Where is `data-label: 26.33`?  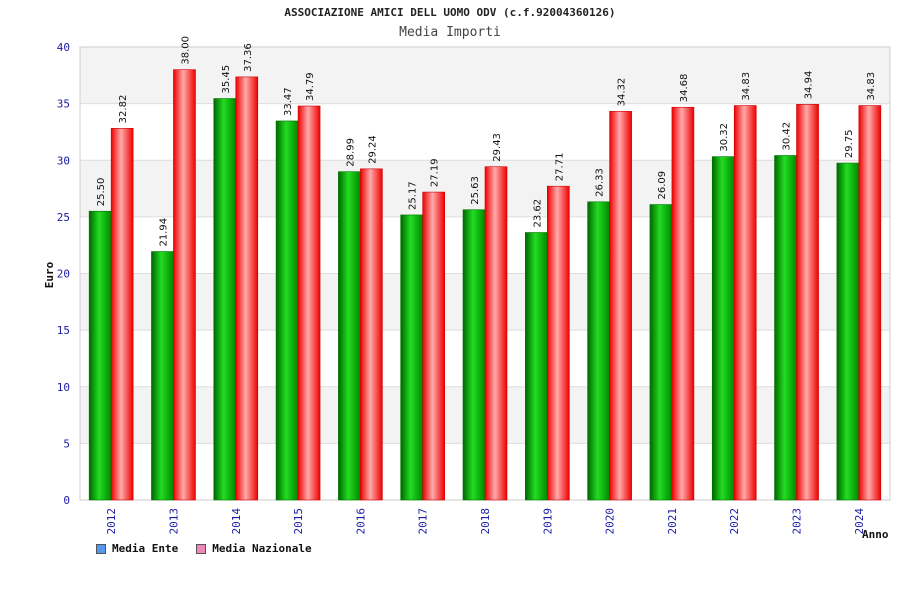
data-label: 26.33 is located at coordinates (600, 182).